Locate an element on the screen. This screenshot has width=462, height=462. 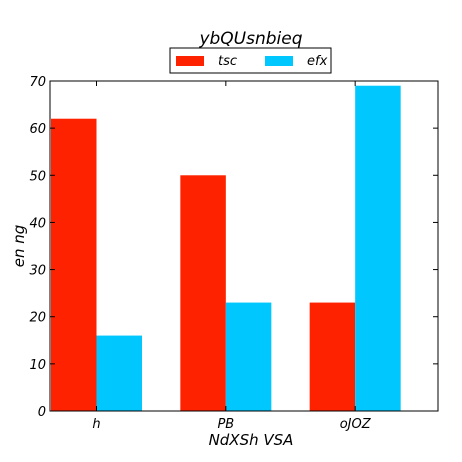
y-tick-label: 0 is located at coordinates (42, 412).